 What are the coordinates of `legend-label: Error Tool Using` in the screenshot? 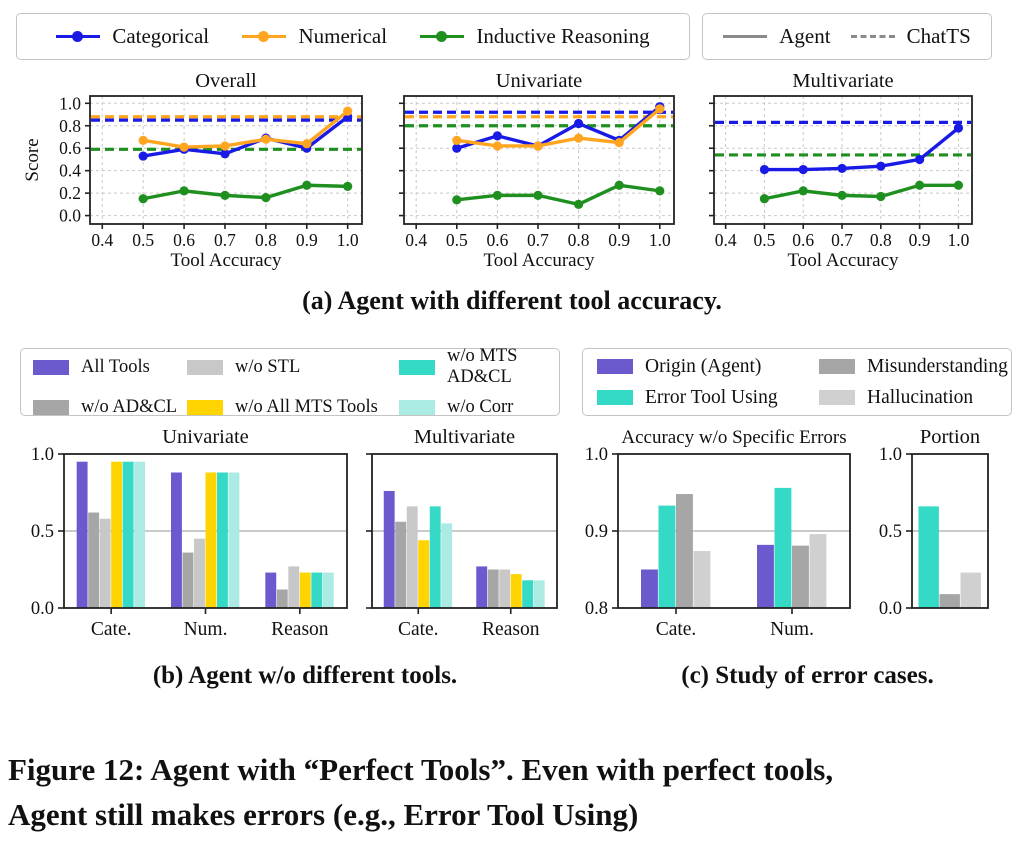 It's located at (711, 397).